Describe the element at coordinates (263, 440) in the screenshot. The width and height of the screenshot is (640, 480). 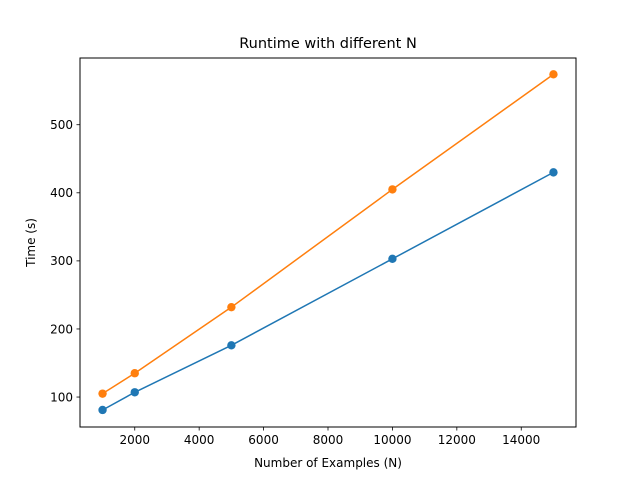
I see `x-tick-label: 6000` at that location.